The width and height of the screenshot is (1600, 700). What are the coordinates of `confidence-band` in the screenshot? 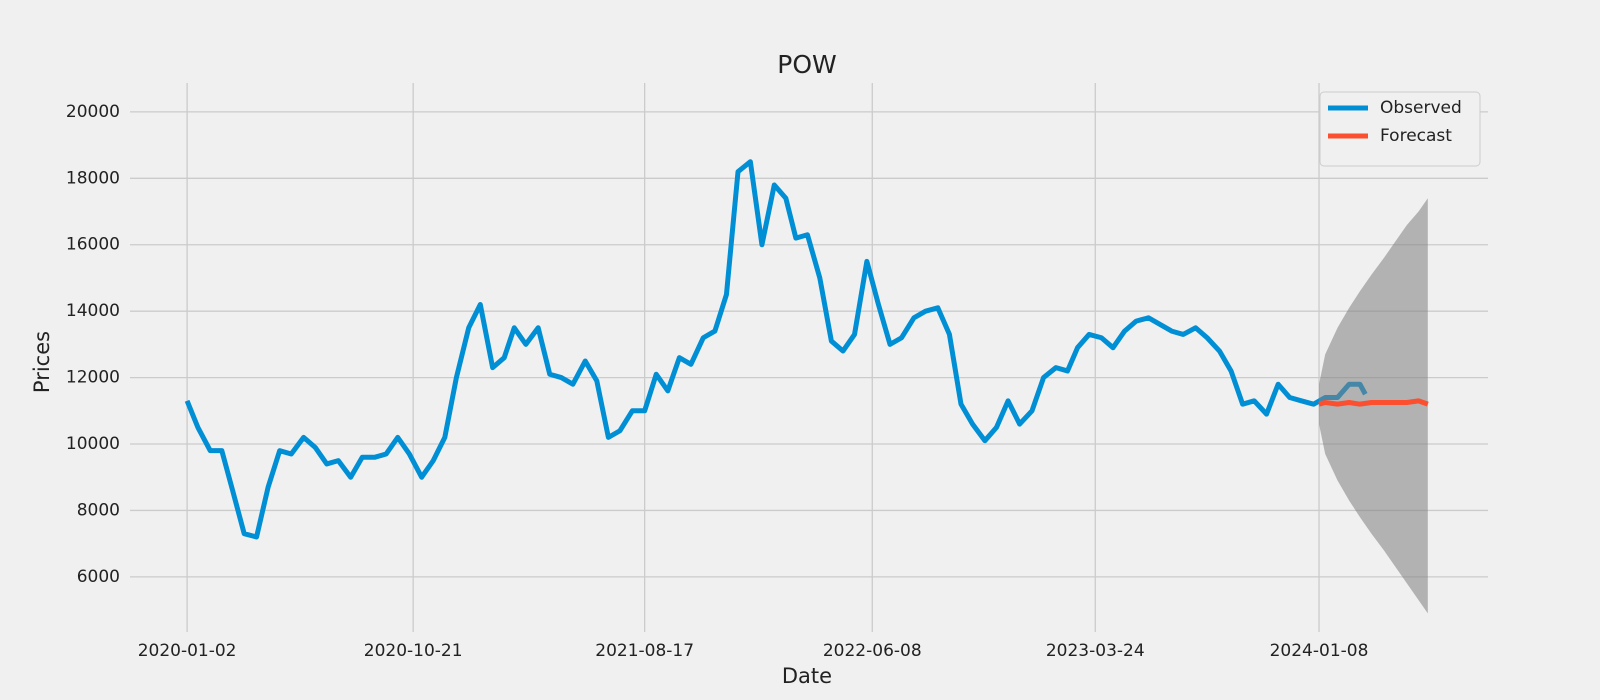 It's located at (1373, 406).